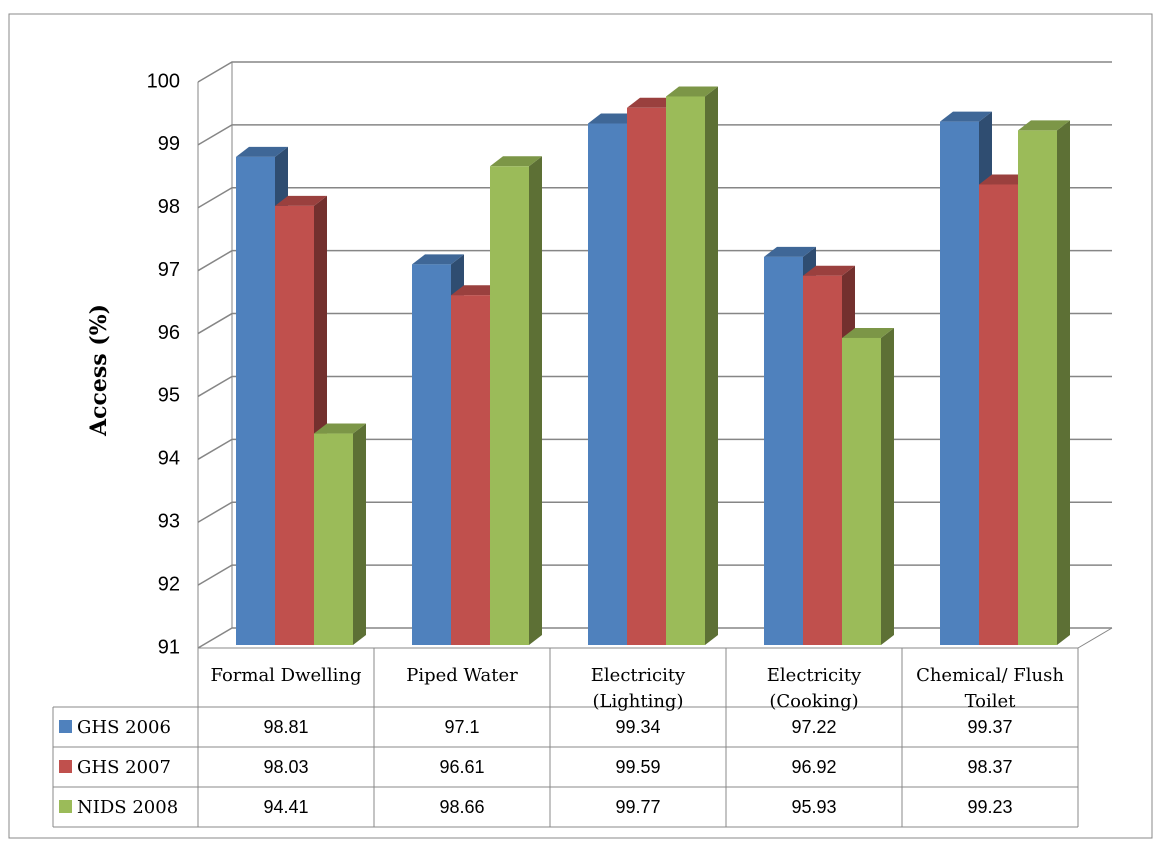 Image resolution: width=1162 pixels, height=857 pixels. I want to click on table-value: 98.81, so click(285, 727).